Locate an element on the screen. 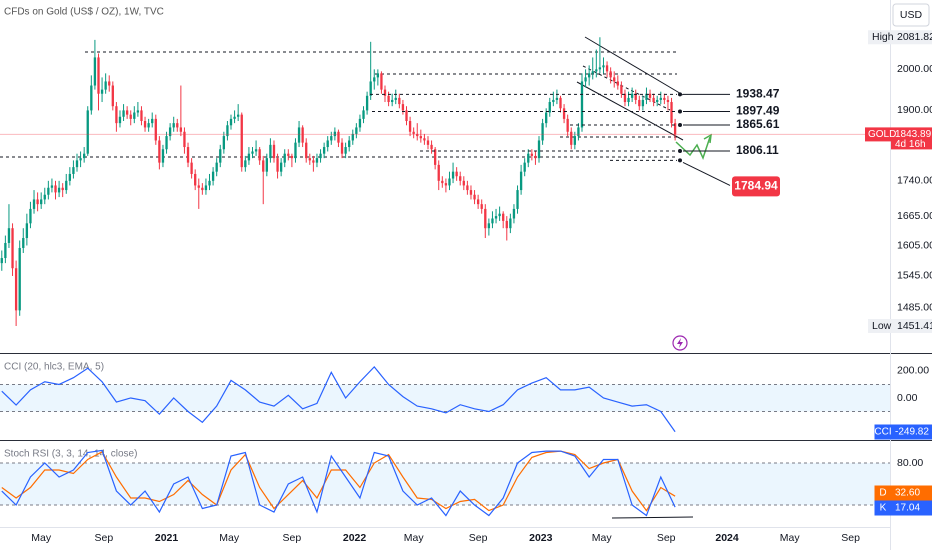 Image resolution: width=932 pixels, height=550 pixels. x-tick-label: May is located at coordinates (602, 538).